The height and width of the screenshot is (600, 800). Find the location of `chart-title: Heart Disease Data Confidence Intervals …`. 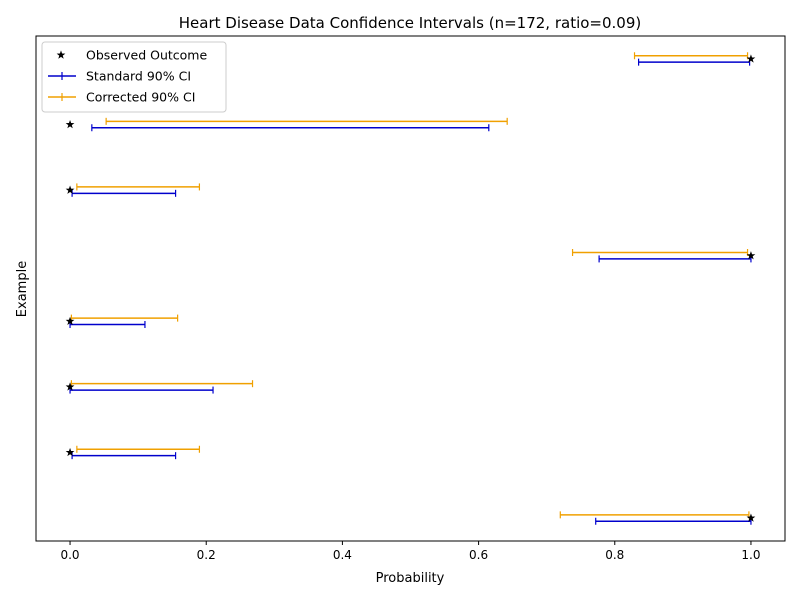

chart-title: Heart Disease Data Confidence Intervals … is located at coordinates (410, 23).